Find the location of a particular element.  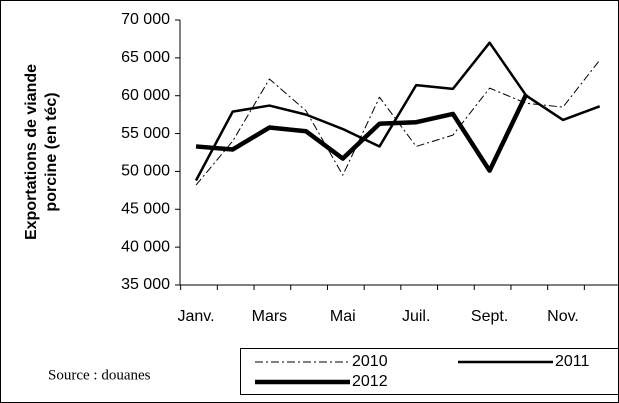

y-axis-title-line: porcine (en téc) is located at coordinates (51, 151).